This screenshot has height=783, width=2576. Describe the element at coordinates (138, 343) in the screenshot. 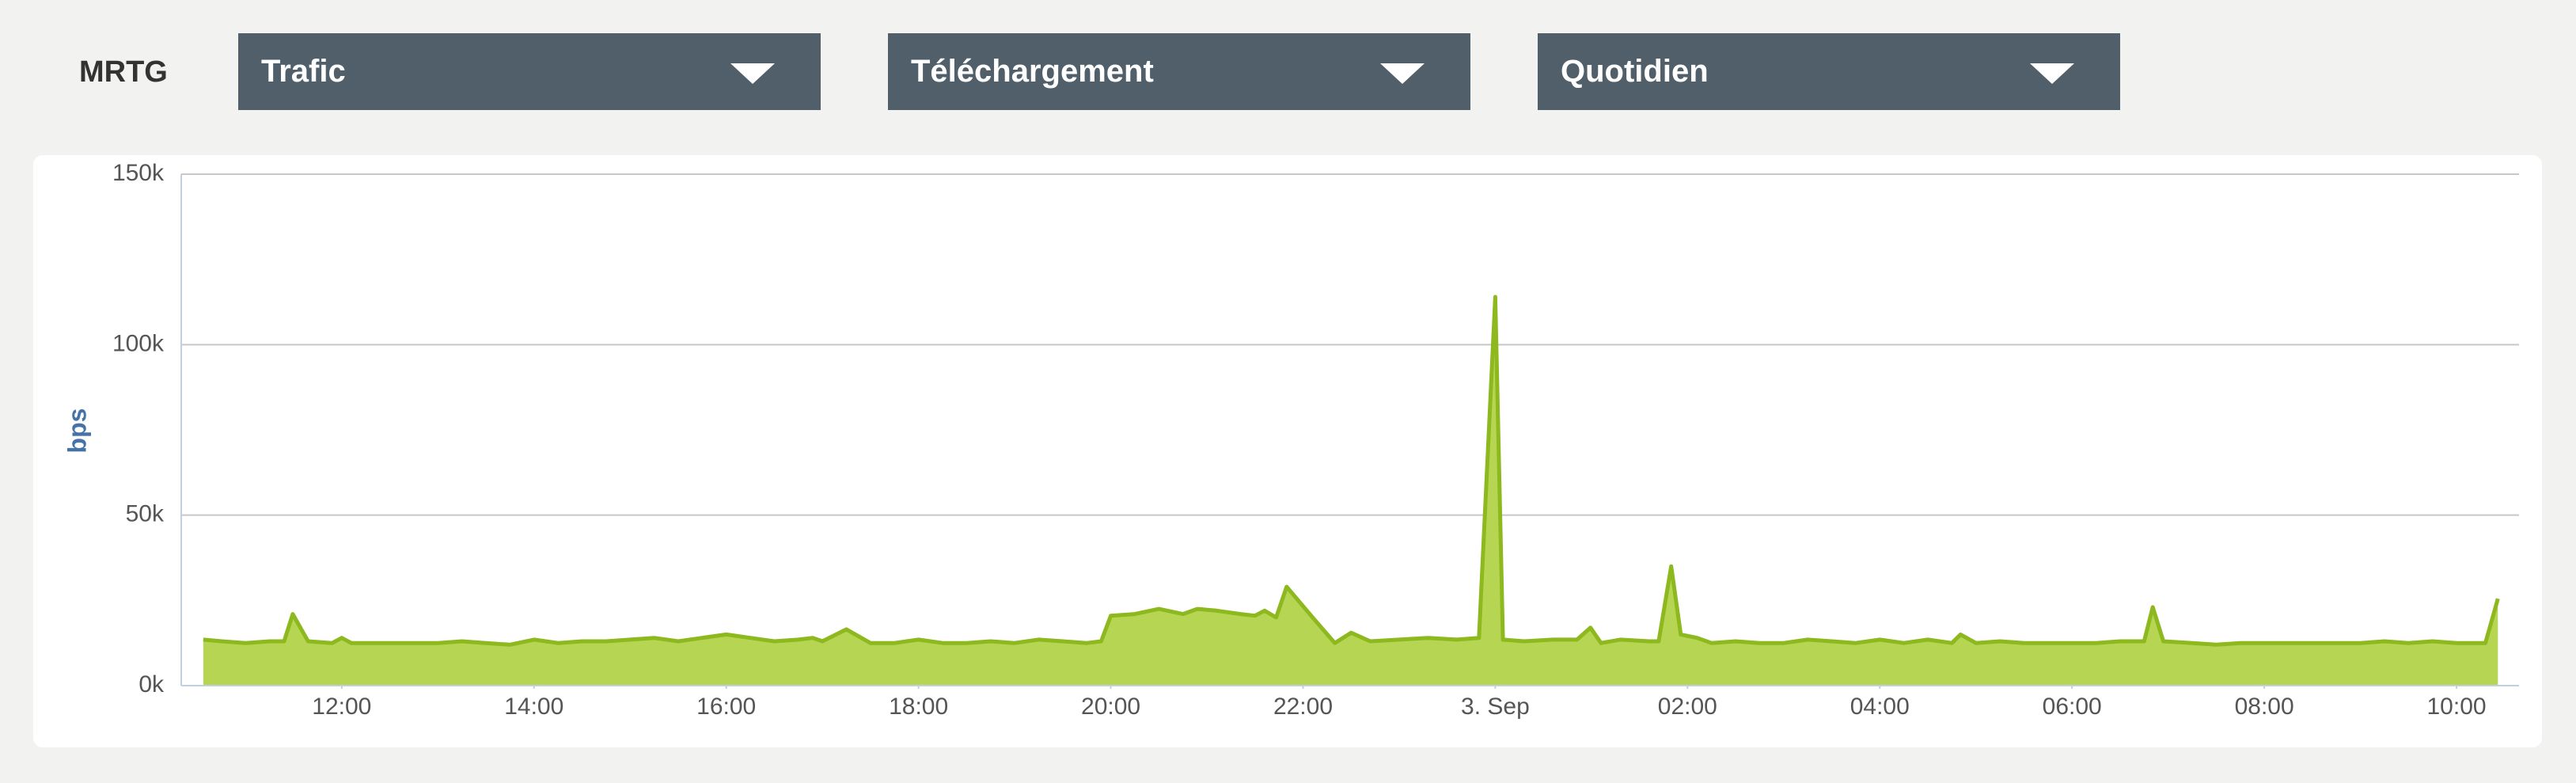

I see `y-tick-label: 100k` at that location.